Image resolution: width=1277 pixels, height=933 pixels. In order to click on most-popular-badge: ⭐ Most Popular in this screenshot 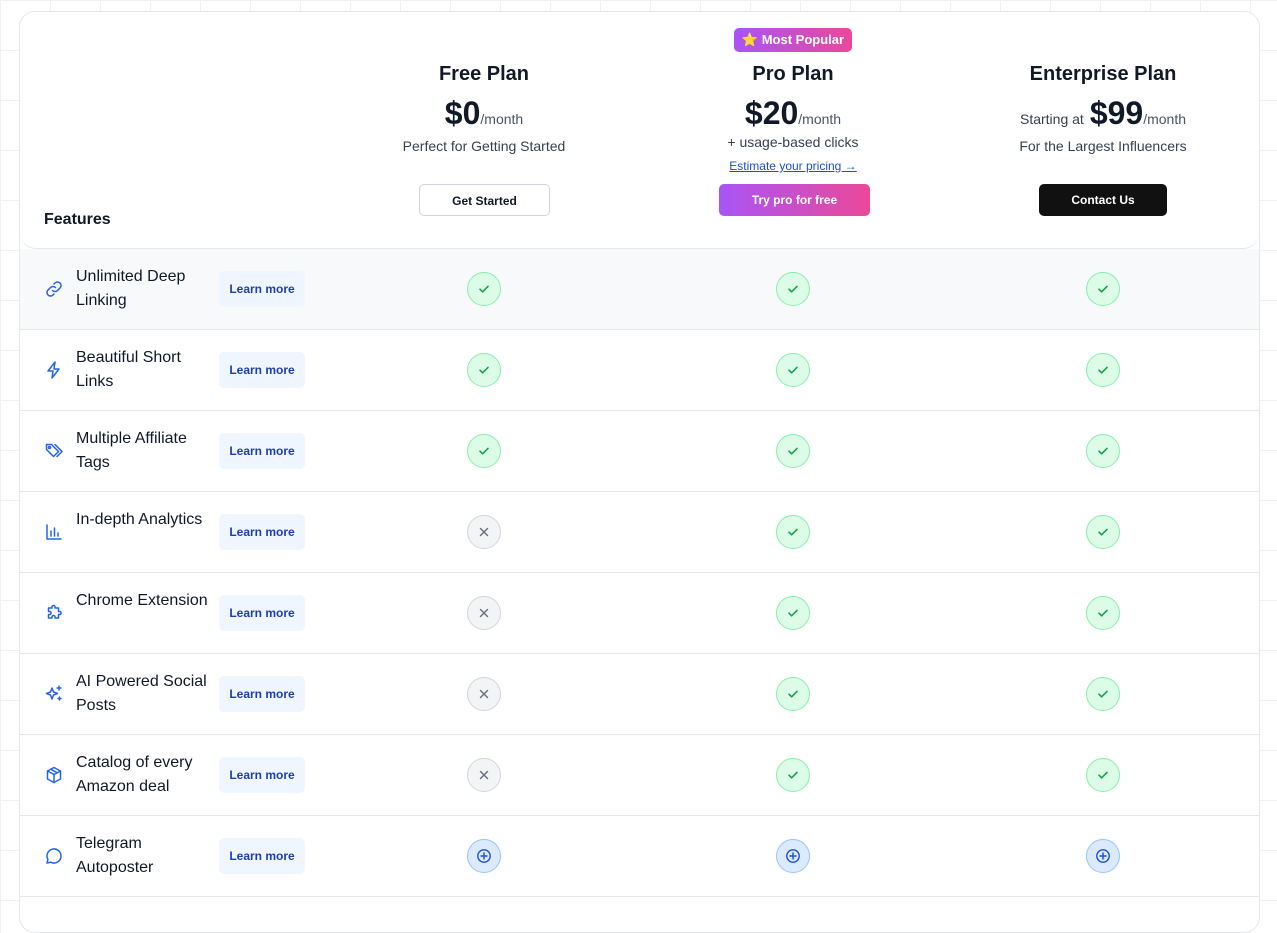, I will do `click(793, 40)`.